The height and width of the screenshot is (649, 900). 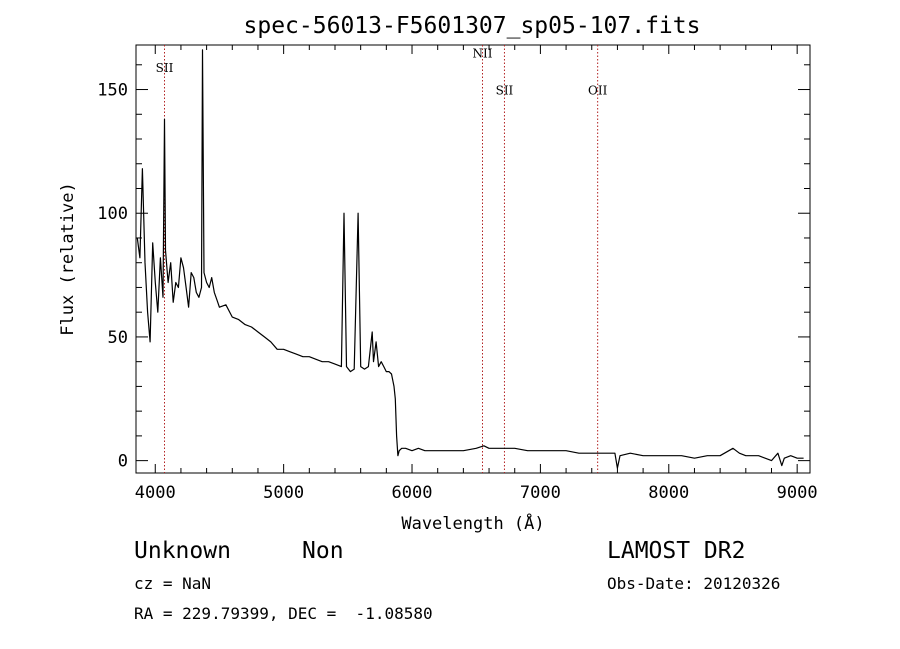 I want to click on ra-dec-coordinates: RA = 229.79399, DEC = -1.08580, so click(x=283, y=613).